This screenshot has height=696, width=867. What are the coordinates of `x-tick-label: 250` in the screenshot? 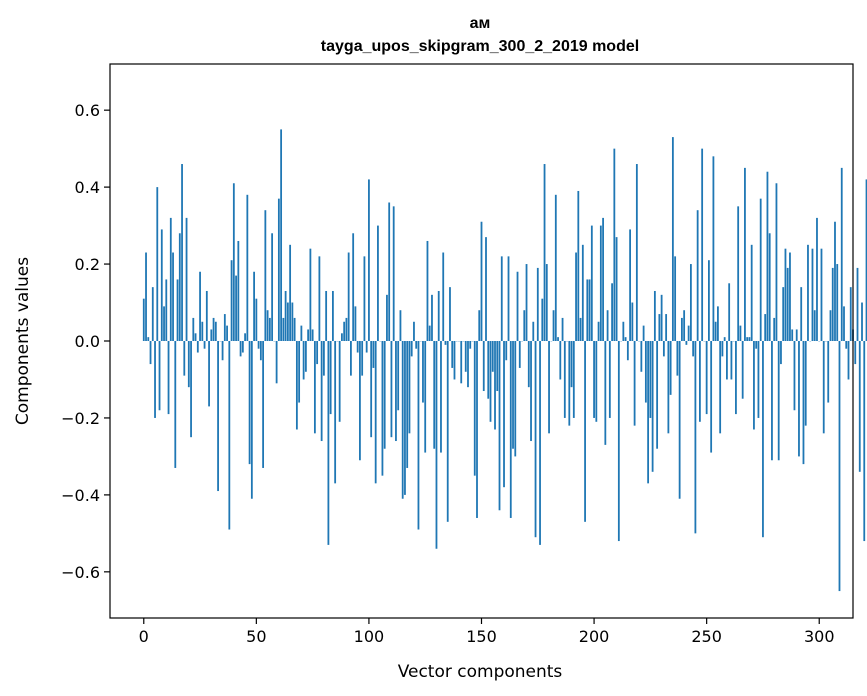 It's located at (706, 636).